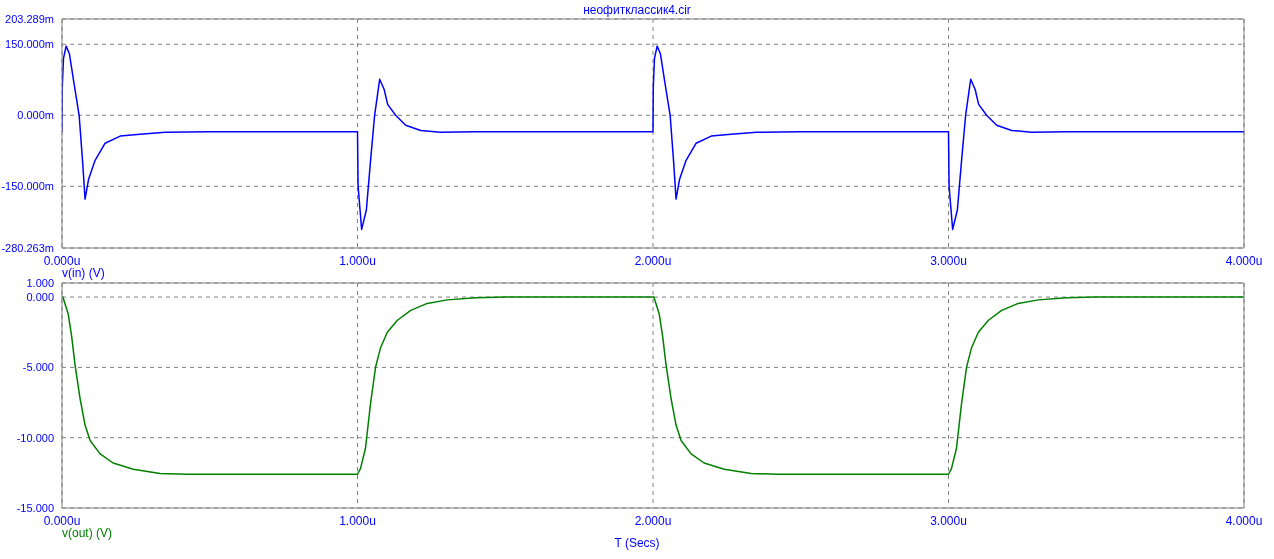 The width and height of the screenshot is (1274, 559). Describe the element at coordinates (29, 18) in the screenshot. I see `y-tick-label: 203.289m` at that location.